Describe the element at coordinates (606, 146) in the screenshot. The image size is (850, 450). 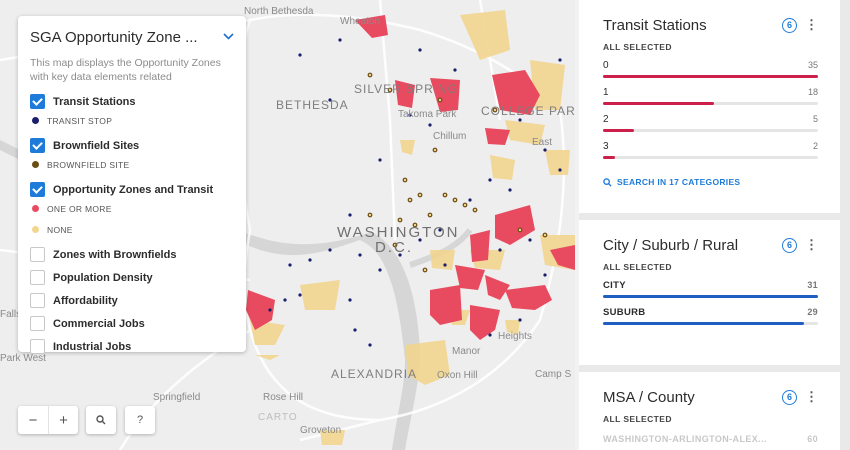
I see `category-label: 3` at that location.